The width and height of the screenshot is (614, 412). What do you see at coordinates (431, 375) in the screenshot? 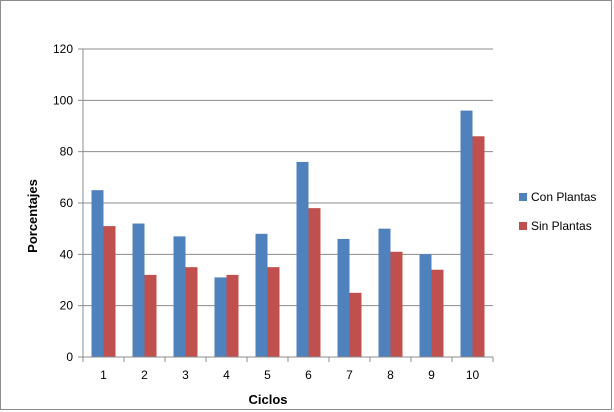
I see `x-tick-label: 9` at bounding box center [431, 375].